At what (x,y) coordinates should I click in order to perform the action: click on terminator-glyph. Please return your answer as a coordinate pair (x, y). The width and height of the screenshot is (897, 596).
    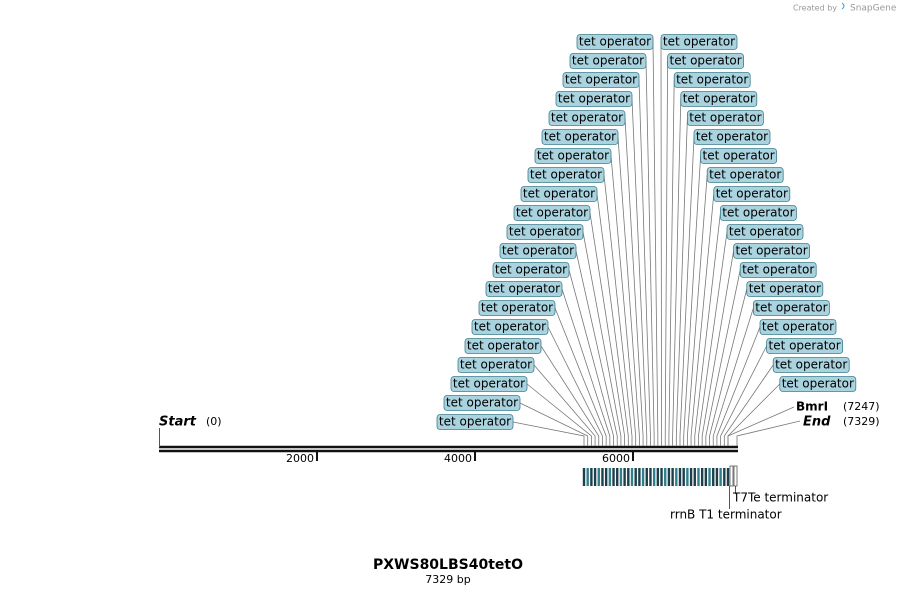
    Looking at the image, I should click on (731, 476).